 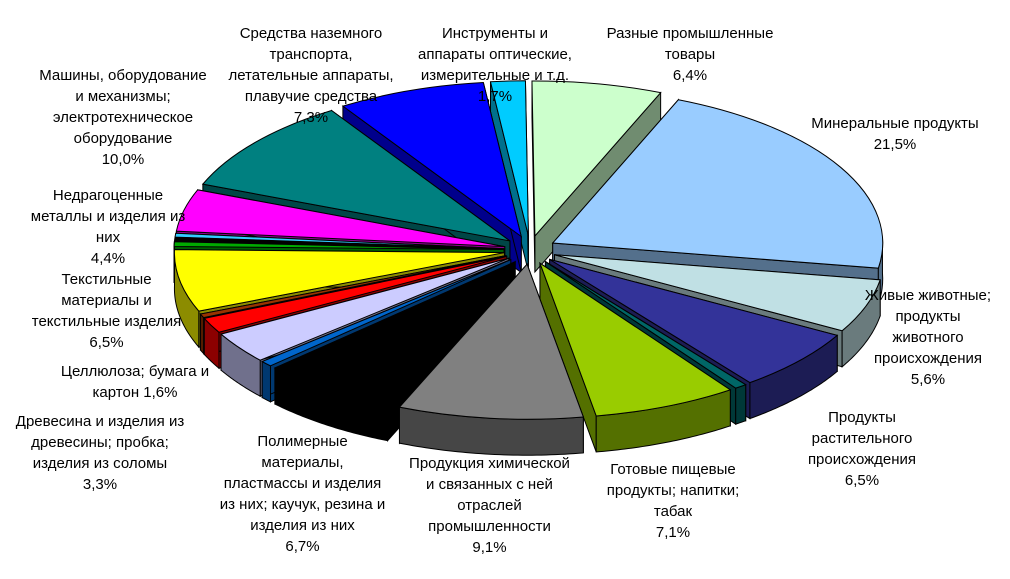 What do you see at coordinates (100, 484) in the screenshot?
I see `label-wood-value: 3,3%` at bounding box center [100, 484].